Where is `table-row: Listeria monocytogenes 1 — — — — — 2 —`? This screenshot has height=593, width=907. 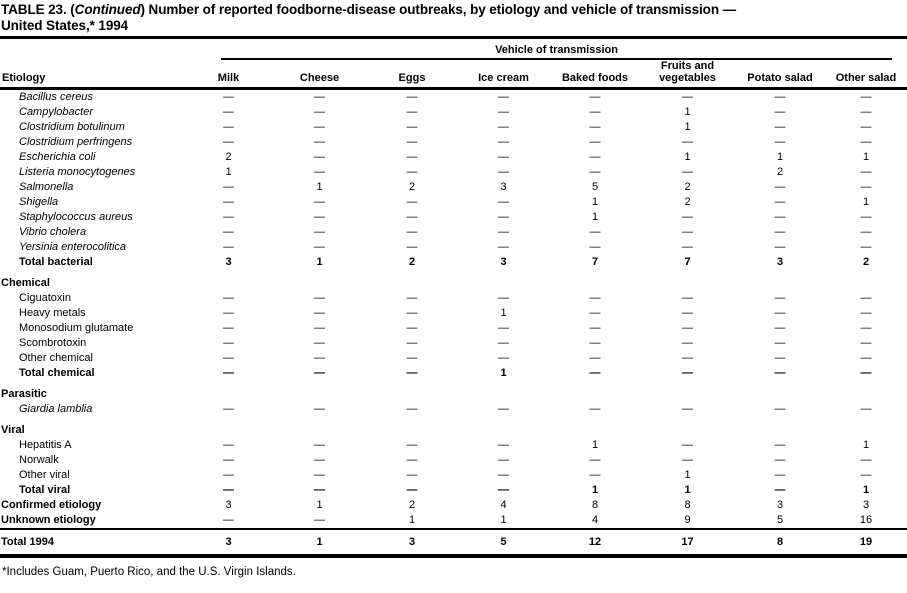
table-row: Listeria monocytogenes 1 — — — — — 2 — is located at coordinates (453, 172).